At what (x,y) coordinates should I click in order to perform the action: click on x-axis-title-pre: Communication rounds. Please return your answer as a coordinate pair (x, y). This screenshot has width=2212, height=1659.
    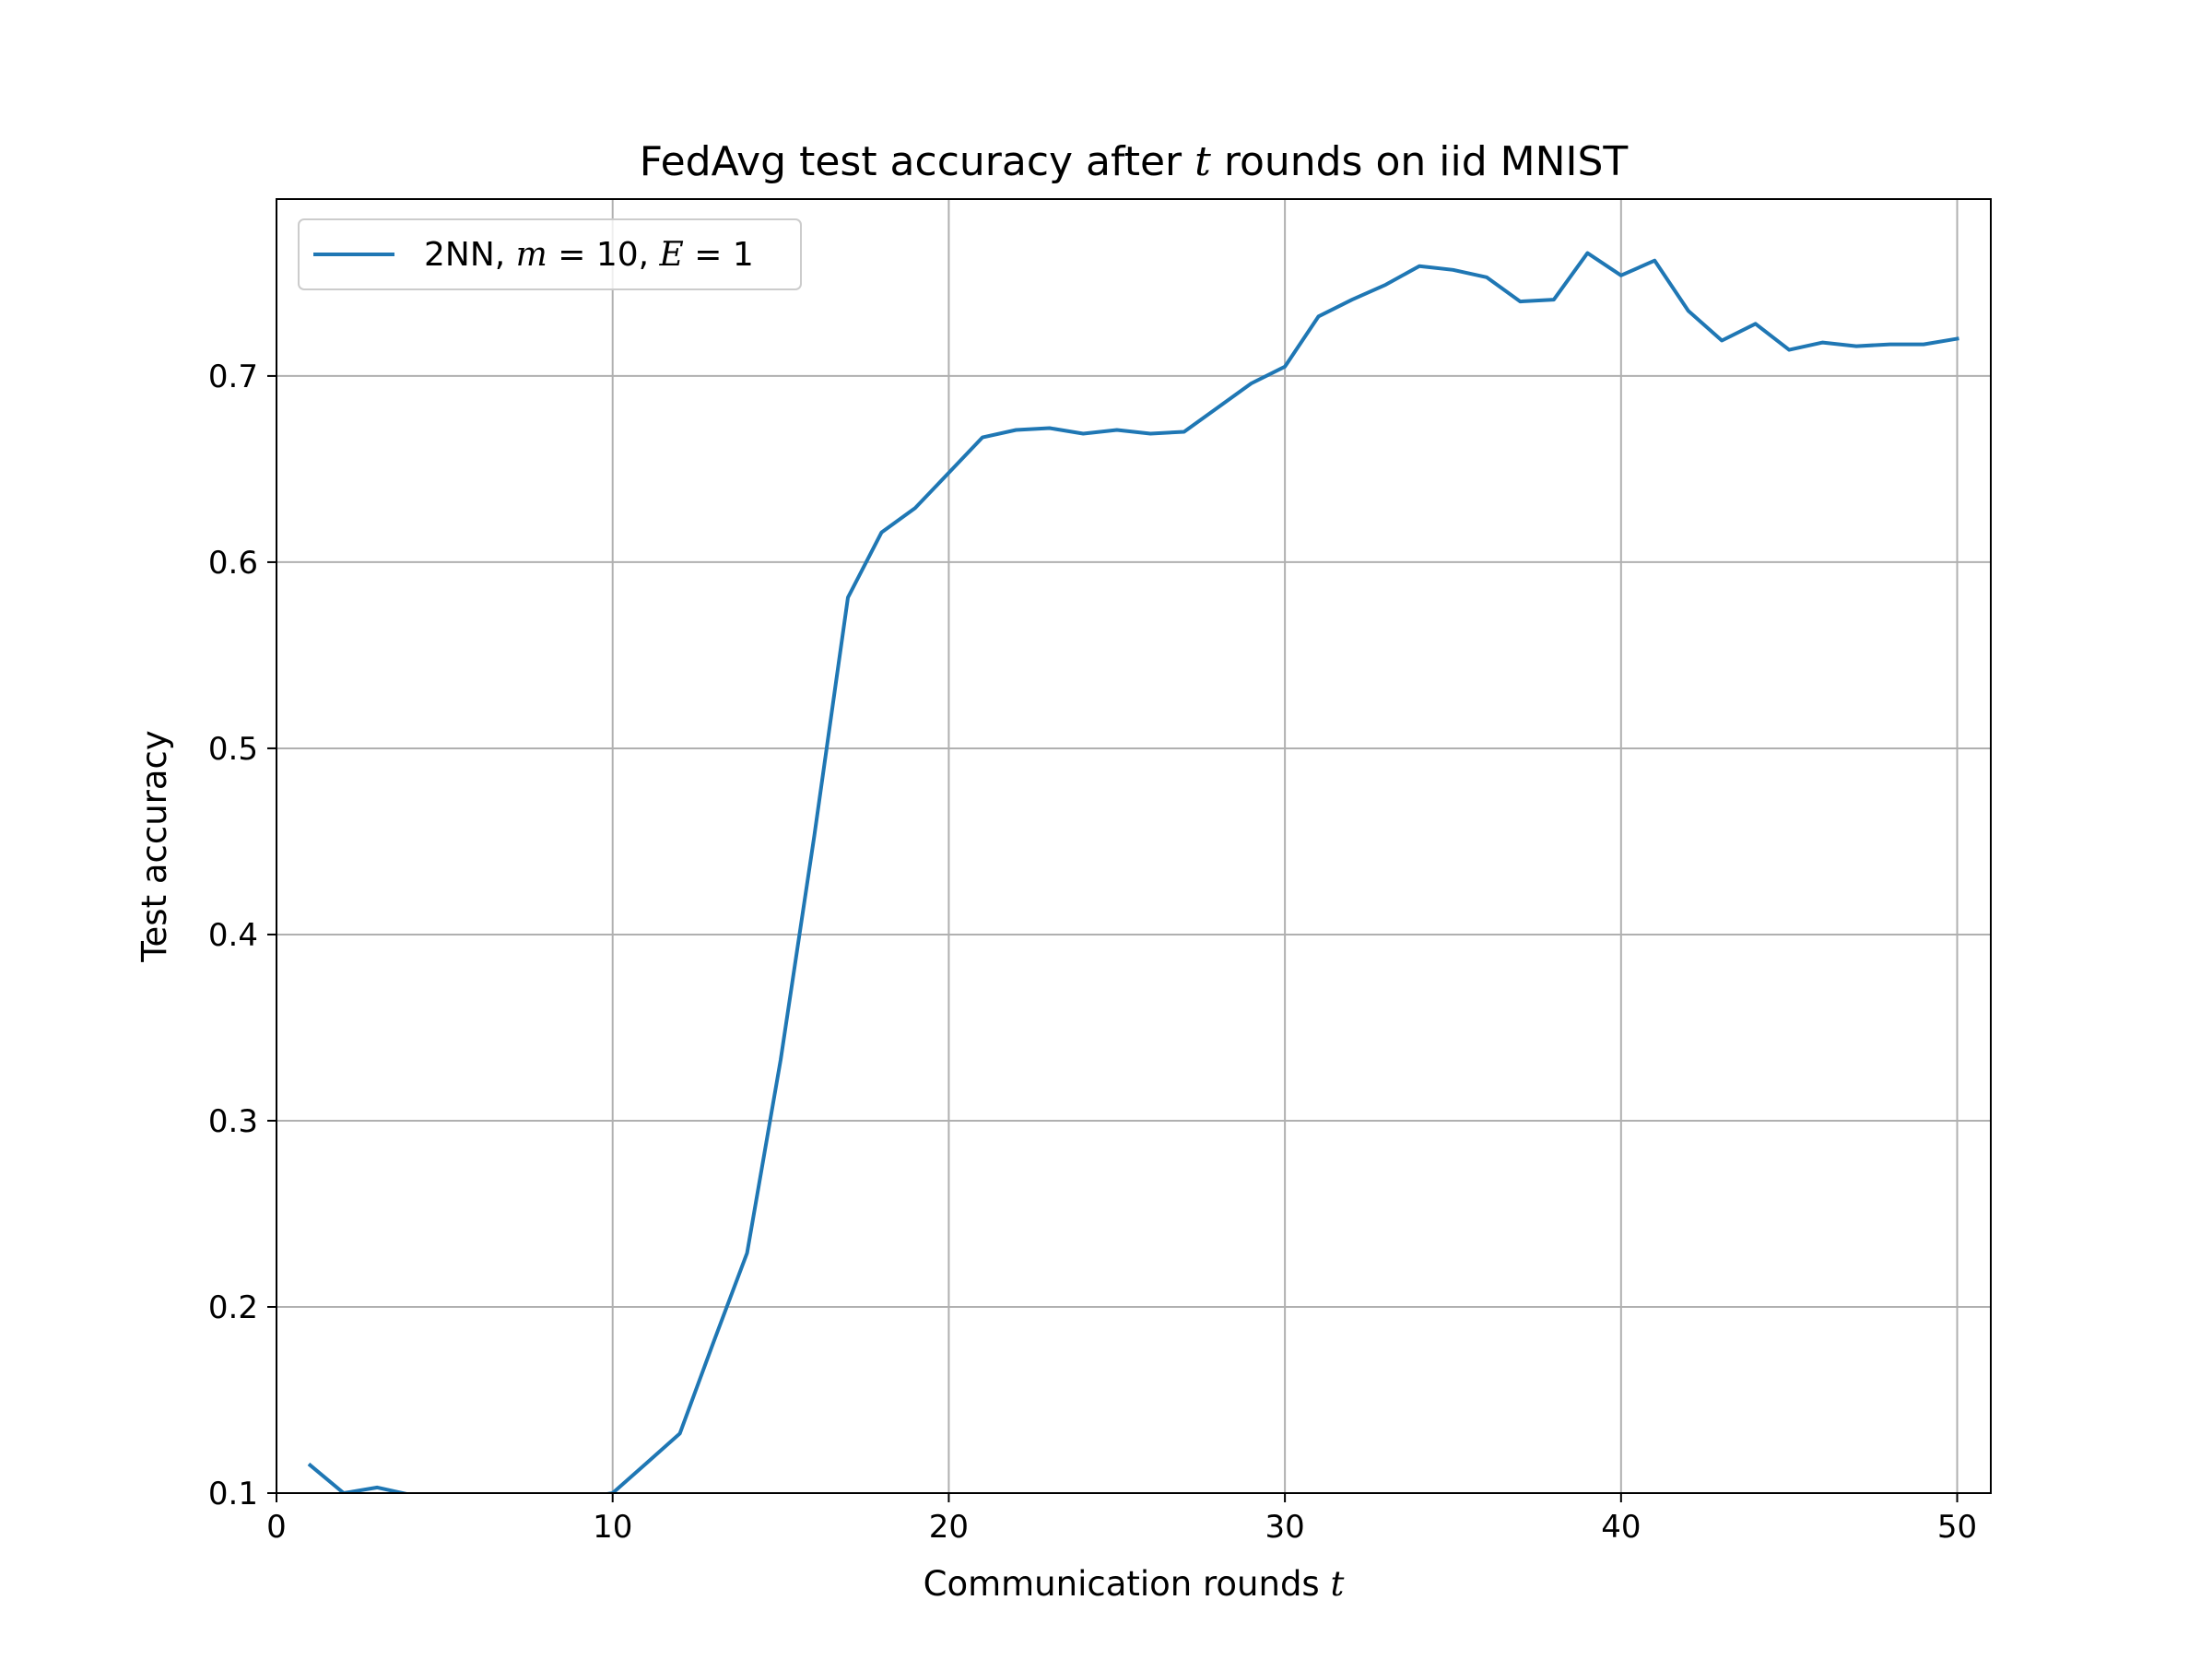
    Looking at the image, I should click on (1127, 1584).